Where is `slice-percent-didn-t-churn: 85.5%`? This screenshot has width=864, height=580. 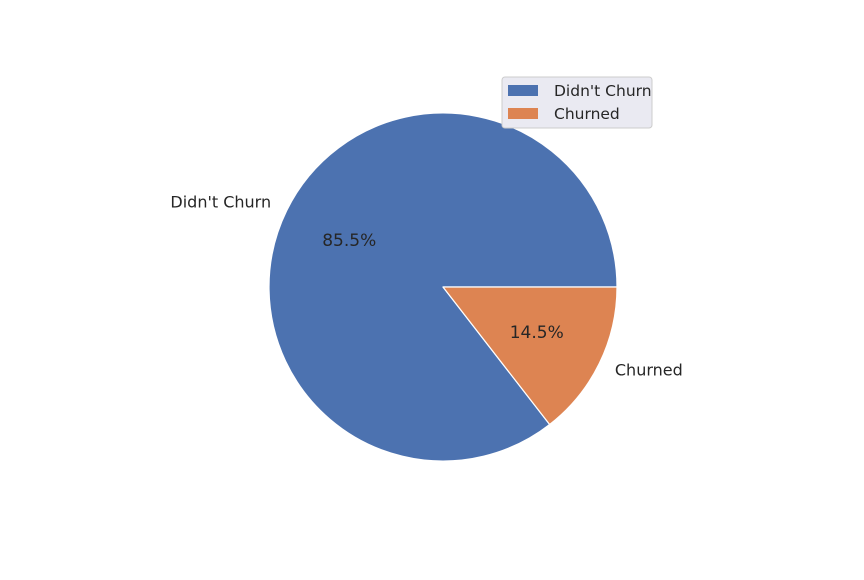
slice-percent-didn-t-churn: 85.5% is located at coordinates (349, 241).